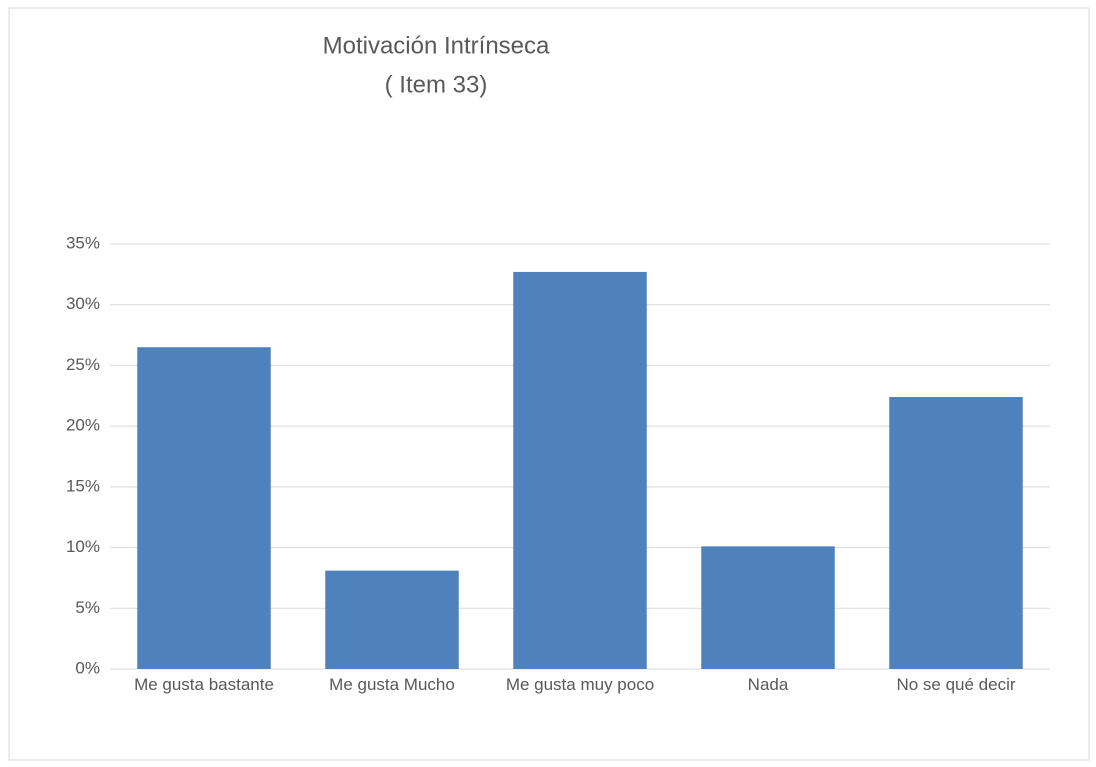 The height and width of the screenshot is (767, 1096). I want to click on x-tick-label: No se qué decir, so click(956, 684).